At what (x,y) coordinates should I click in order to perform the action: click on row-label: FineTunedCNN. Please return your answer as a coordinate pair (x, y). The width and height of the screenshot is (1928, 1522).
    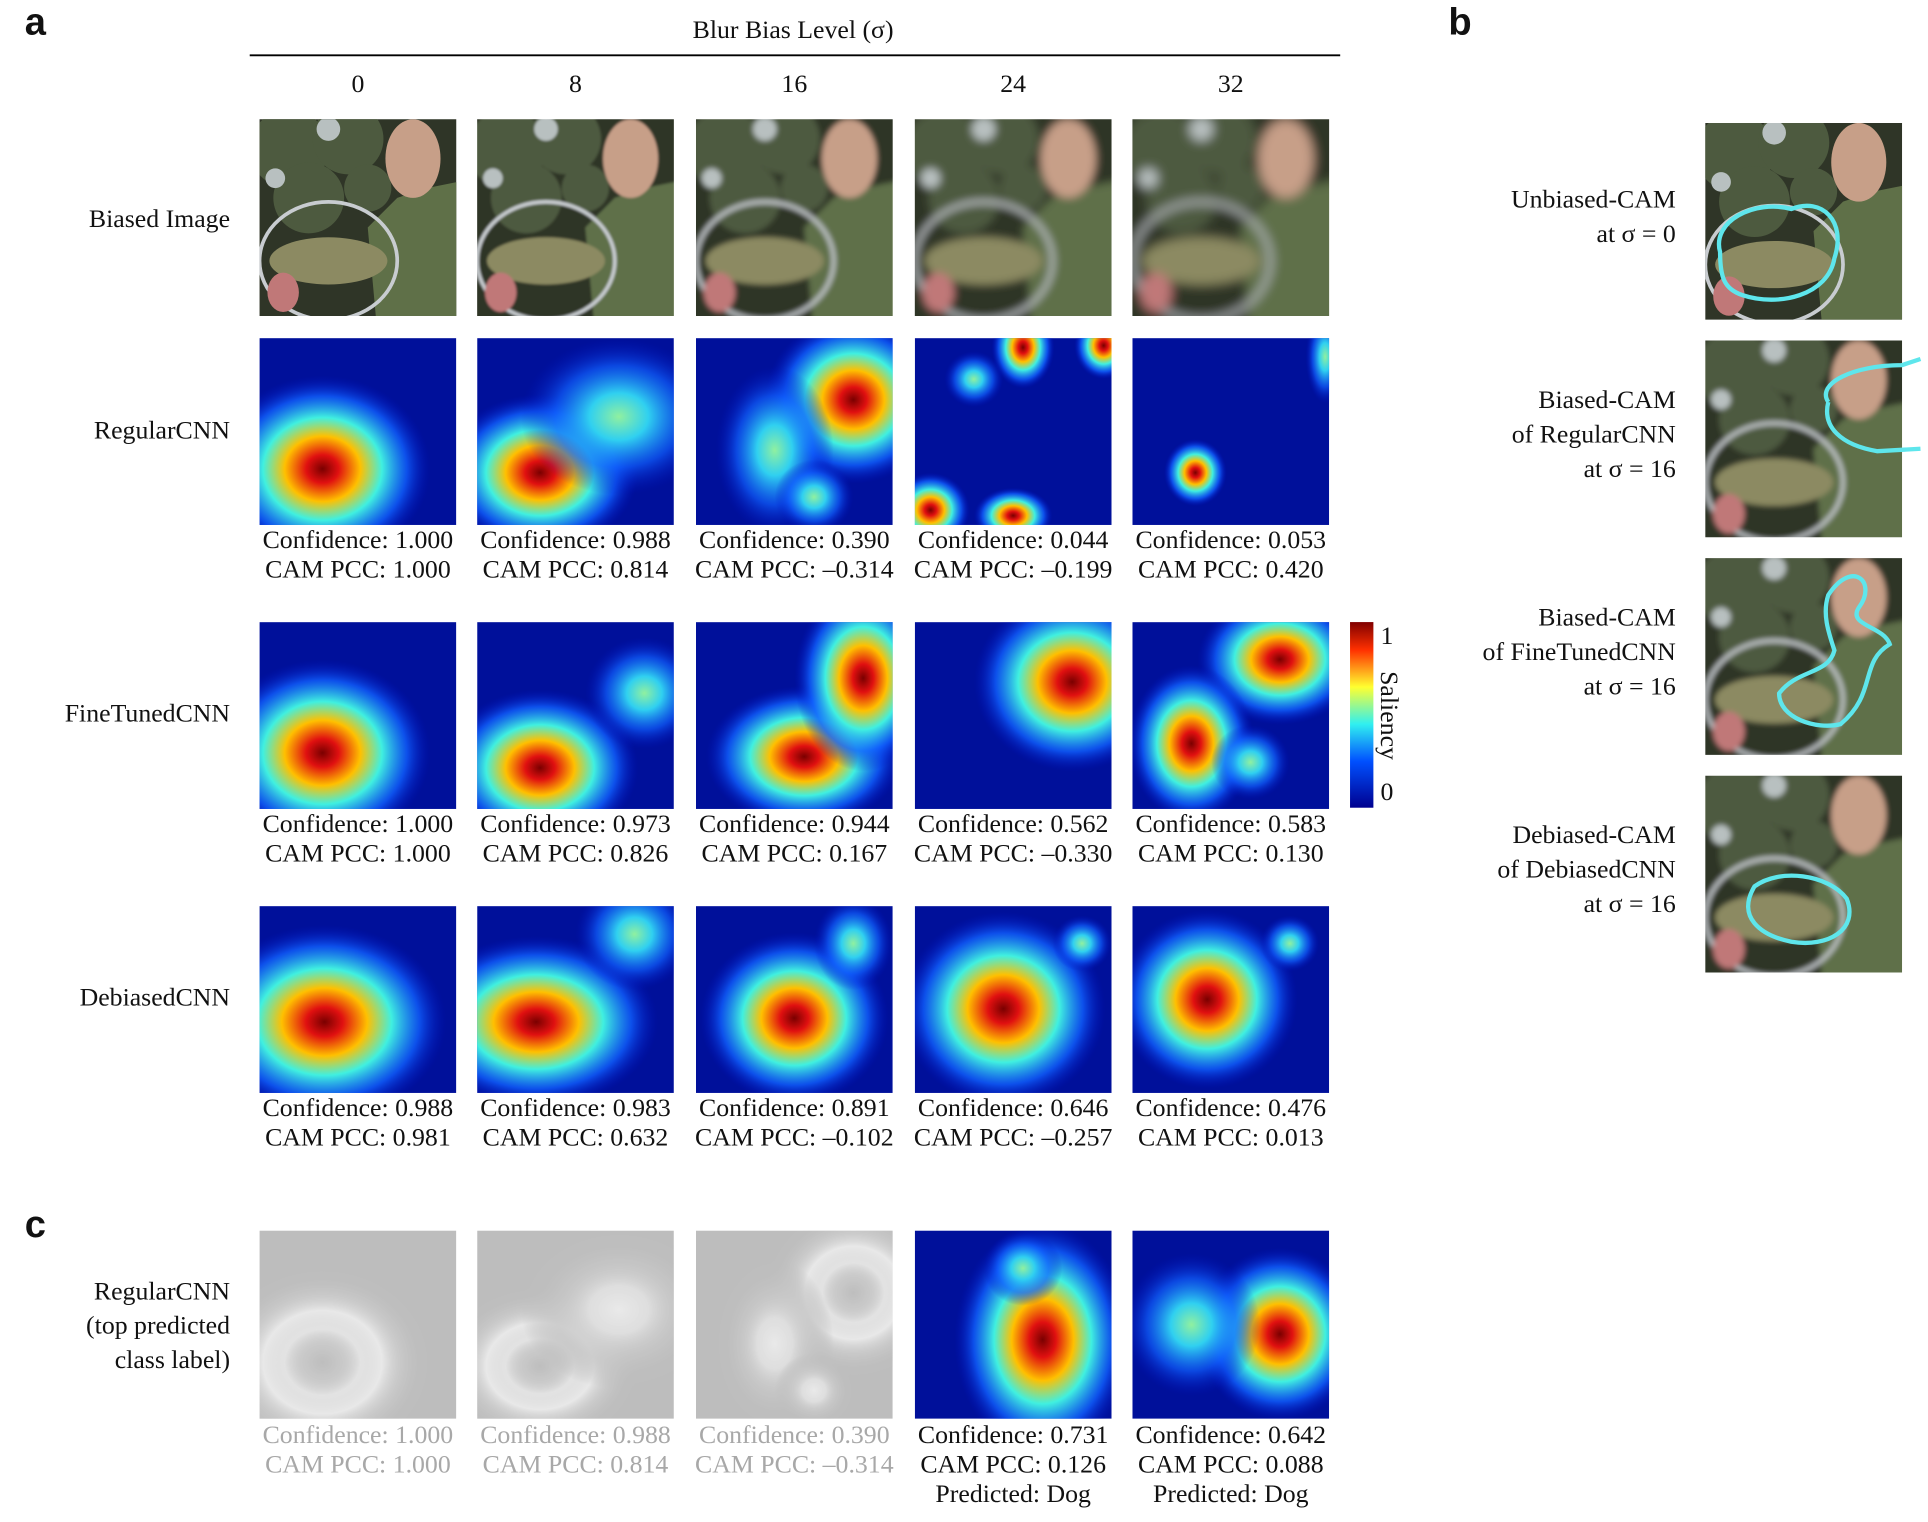
    Looking at the image, I should click on (148, 712).